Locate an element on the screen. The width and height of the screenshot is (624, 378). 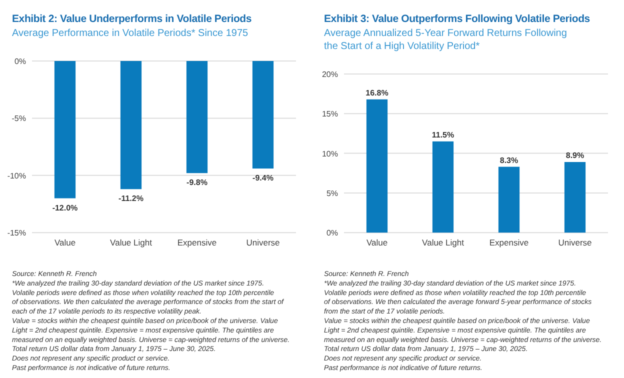
y-tick-label: 10% is located at coordinates (330, 153).